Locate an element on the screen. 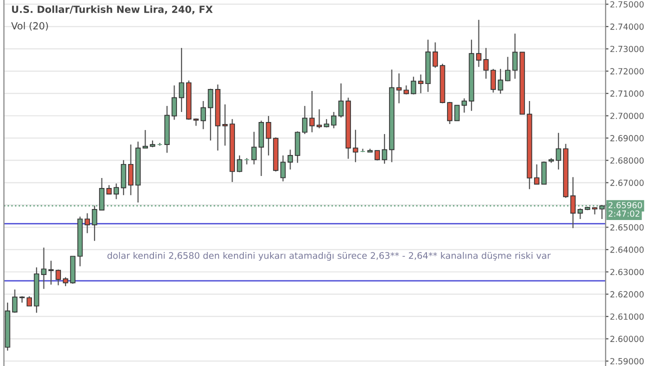 This screenshot has width=654, height=366. y-tick-label: 2.72000 is located at coordinates (627, 71).